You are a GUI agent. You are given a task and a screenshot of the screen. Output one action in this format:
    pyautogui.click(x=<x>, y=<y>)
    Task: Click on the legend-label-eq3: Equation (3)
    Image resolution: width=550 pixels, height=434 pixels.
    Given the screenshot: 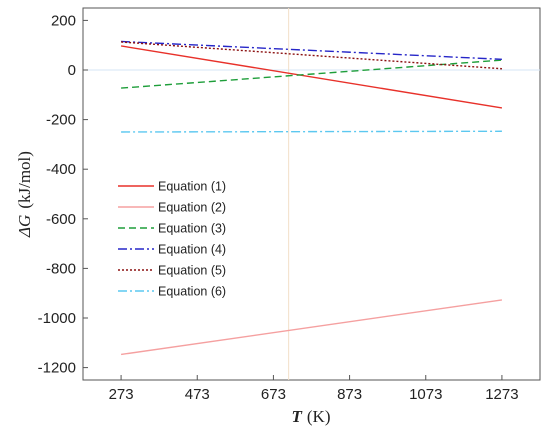 What is the action you would take?
    pyautogui.click(x=192, y=229)
    